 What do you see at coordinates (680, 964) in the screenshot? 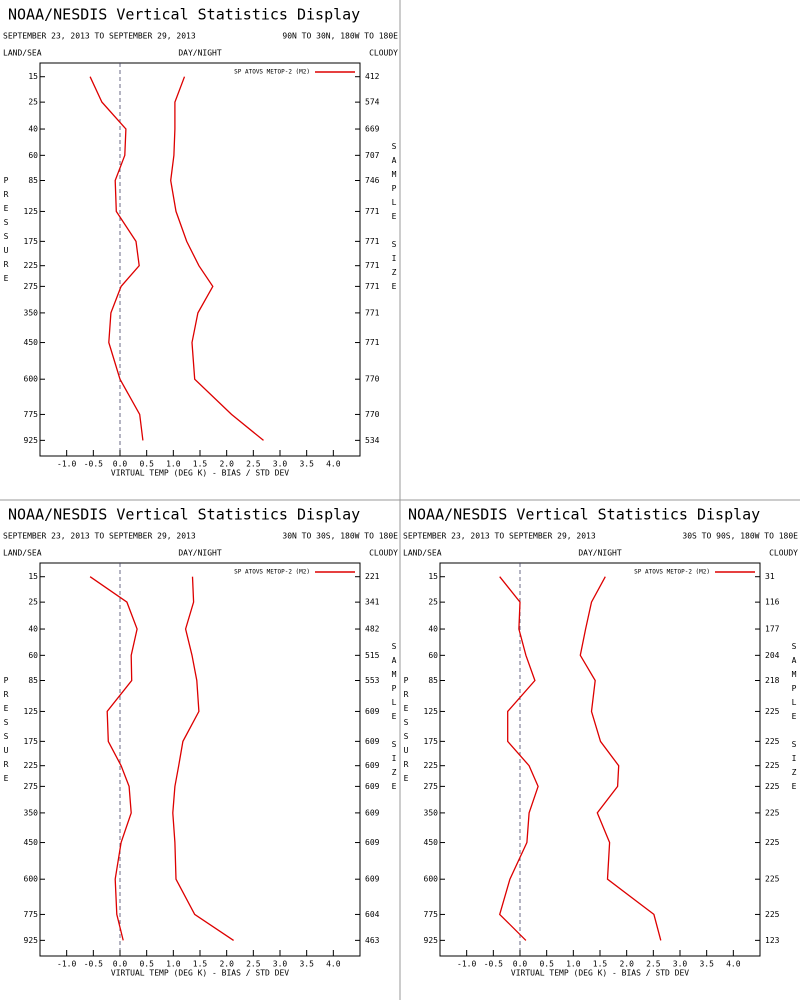
I see `x-tick-label: 3.0` at bounding box center [680, 964].